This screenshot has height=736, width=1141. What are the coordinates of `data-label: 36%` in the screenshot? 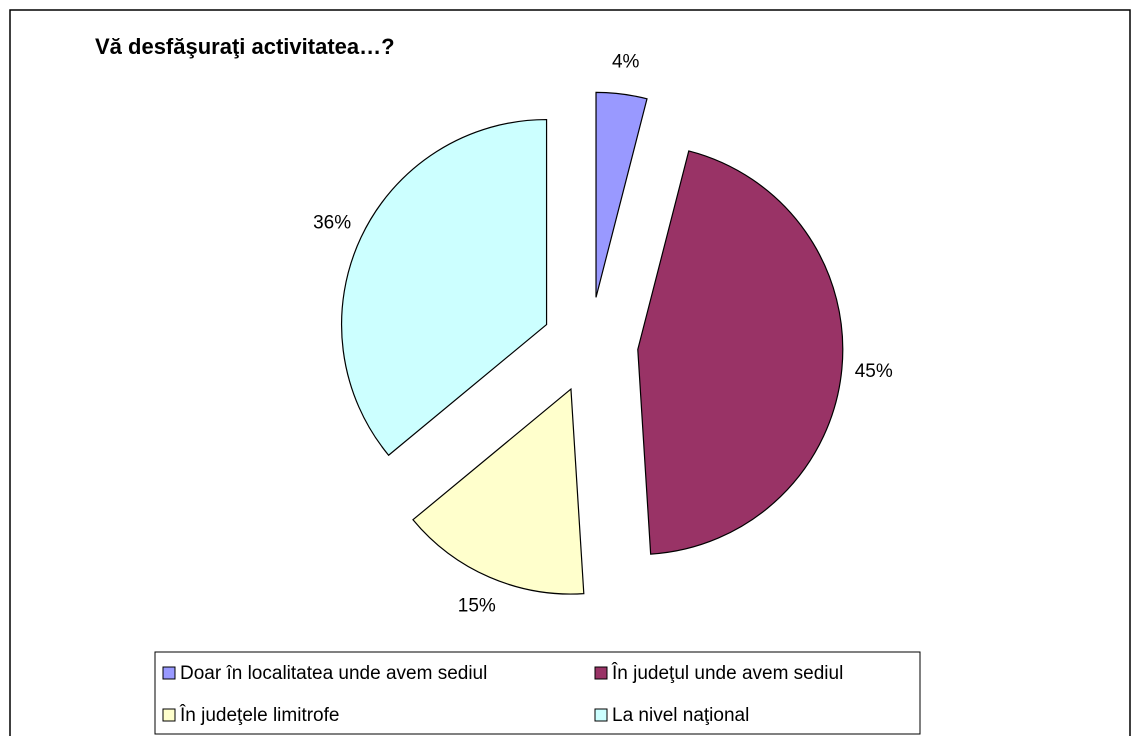 It's located at (332, 223).